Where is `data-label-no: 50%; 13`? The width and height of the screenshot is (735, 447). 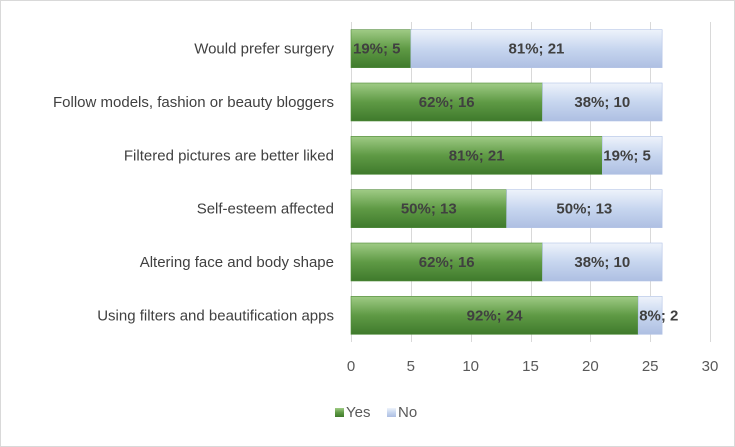 data-label-no: 50%; 13 is located at coordinates (584, 209).